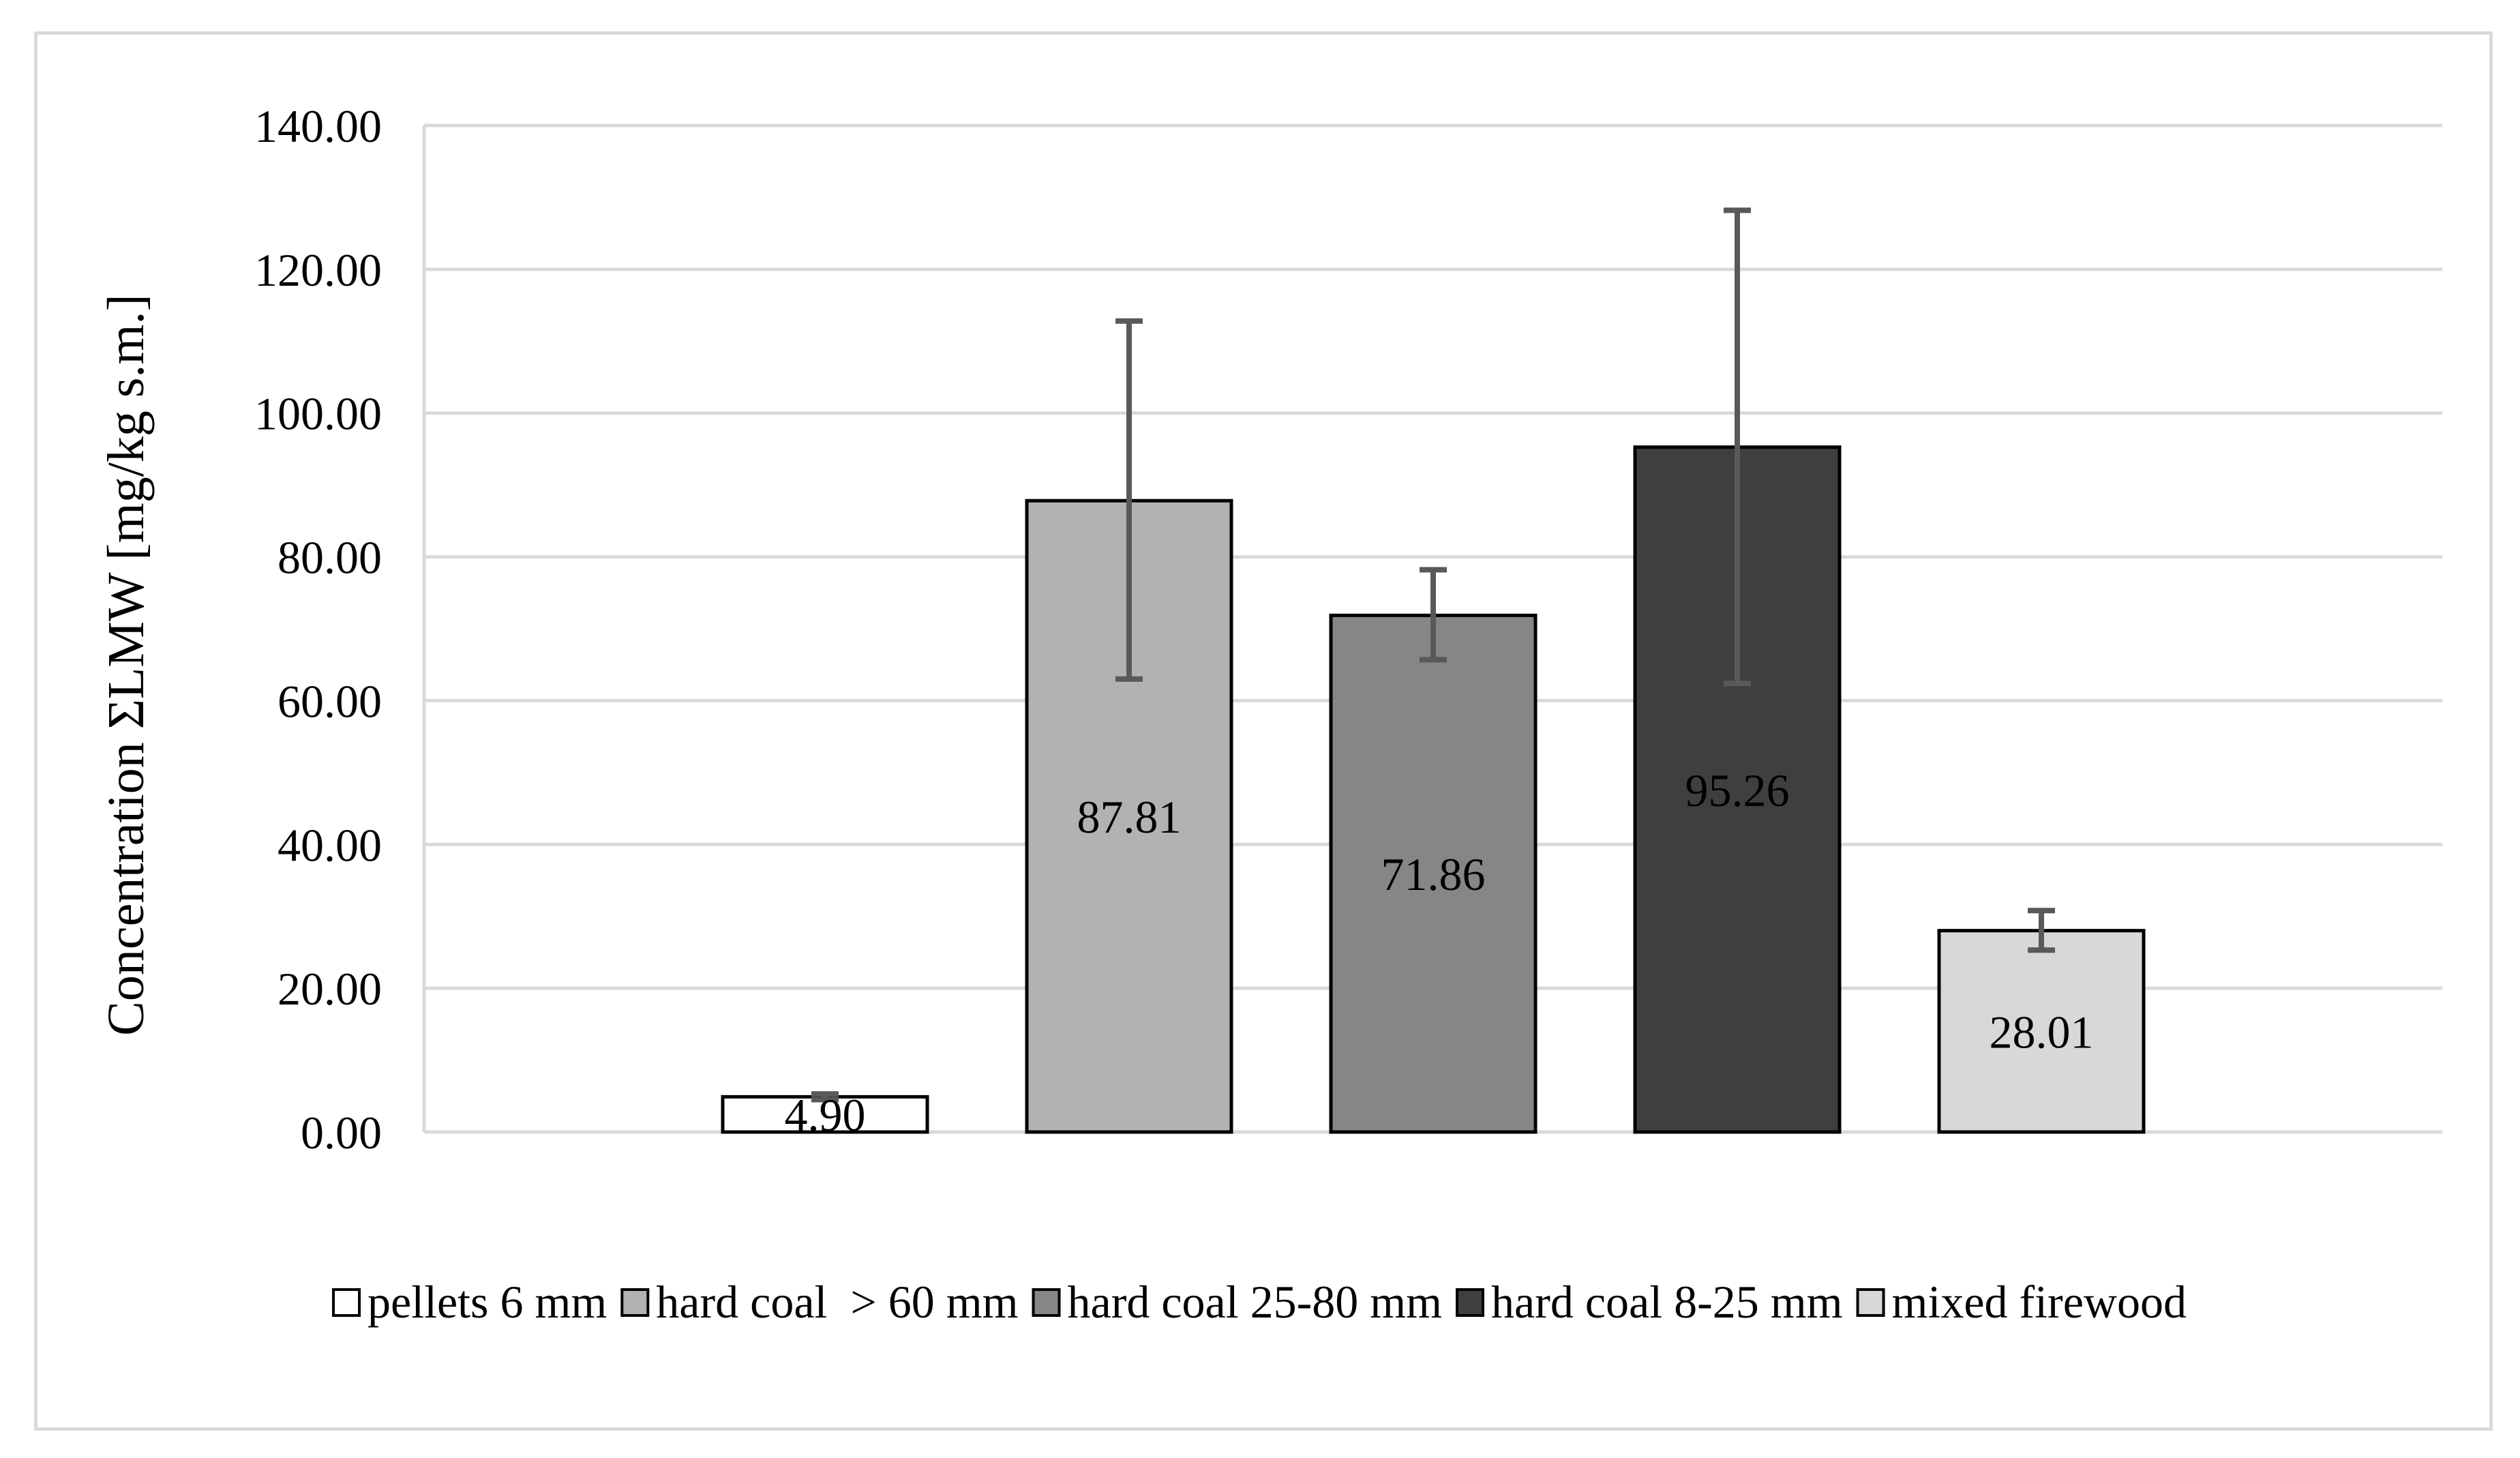  I want to click on legend-item-1: pellets 6 mm, so click(469, 1302).